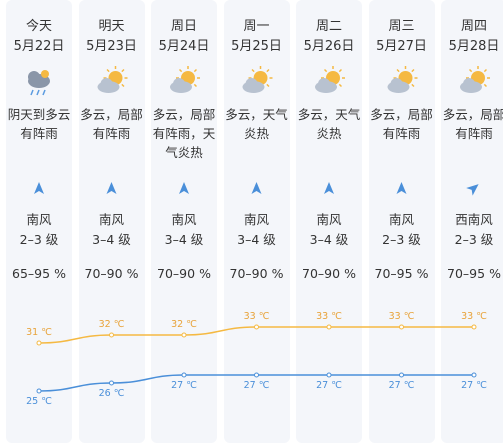 This screenshot has height=443, width=503. What do you see at coordinates (39, 401) in the screenshot?
I see `temperature-label: 25 ℃` at bounding box center [39, 401].